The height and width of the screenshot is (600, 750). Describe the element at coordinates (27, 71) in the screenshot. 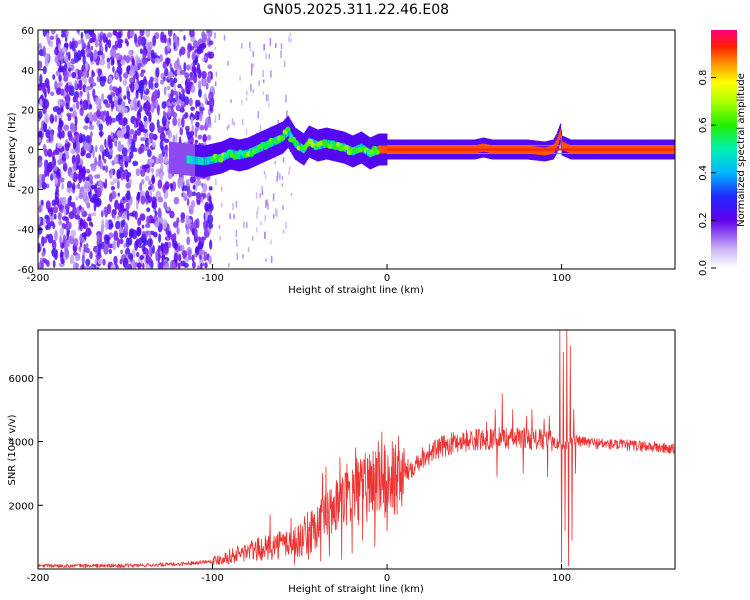

I see `y-tick-label: 40` at that location.